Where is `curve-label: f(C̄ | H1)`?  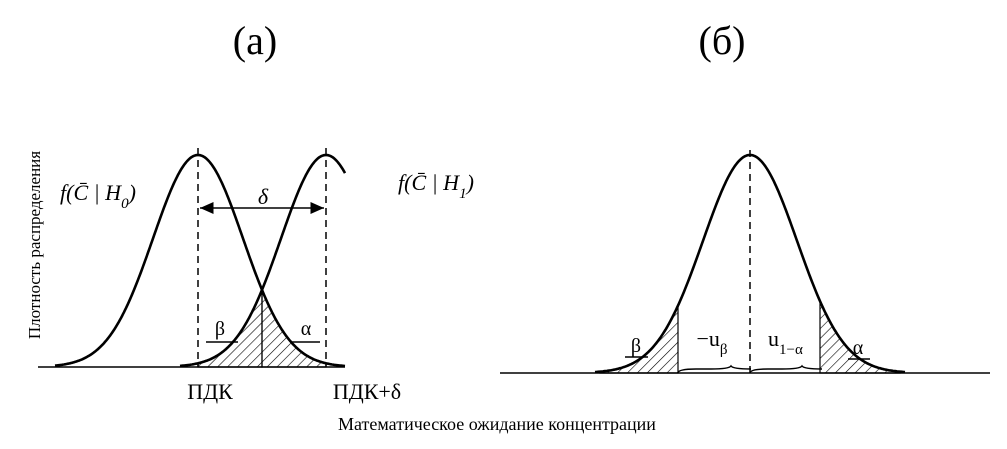 curve-label: f(C̄ | H1) is located at coordinates (436, 186).